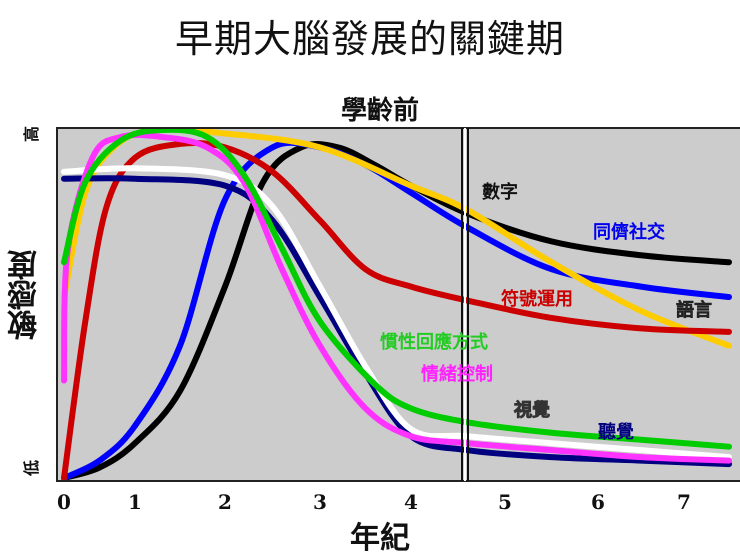 The image size is (740, 557). What do you see at coordinates (433, 342) in the screenshot?
I see `series-label-慣性回應方式: 慣性回應方式` at bounding box center [433, 342].